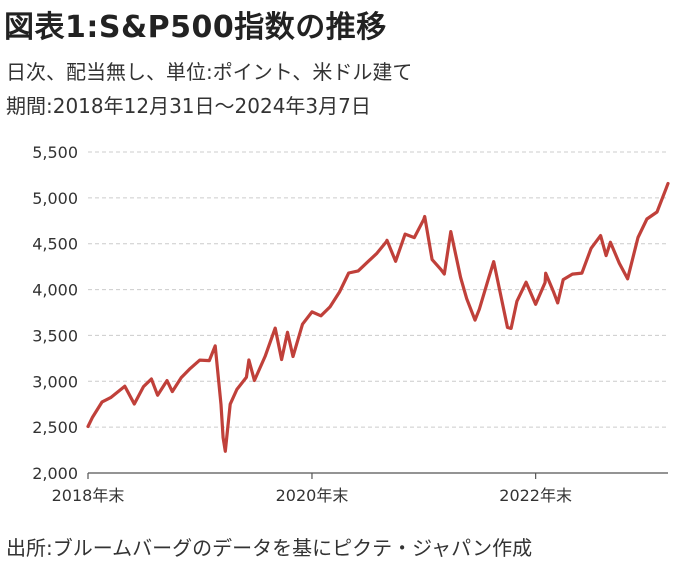 This screenshot has width=698, height=568. Describe the element at coordinates (269, 548) in the screenshot. I see `source-note: 出所:ブルームバーグのデータを基にピクテ・ジャパン作成` at that location.